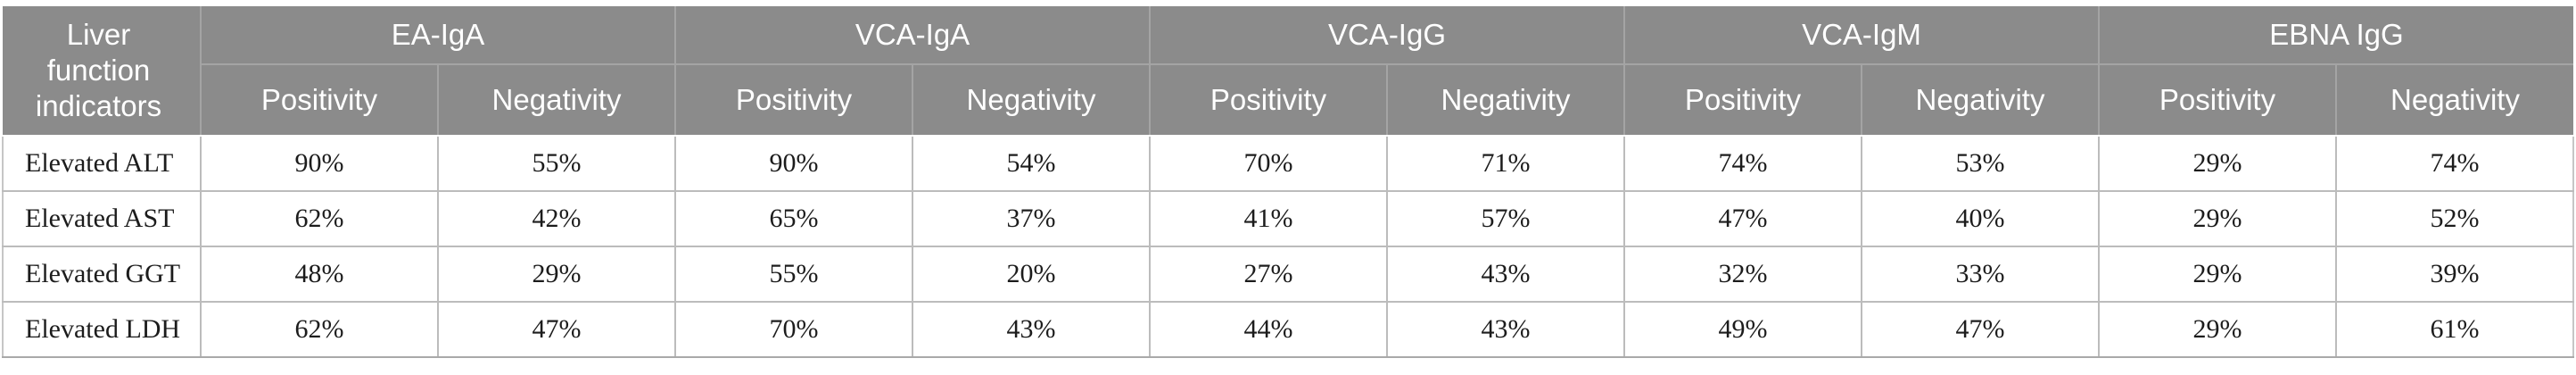 The image size is (2576, 375). What do you see at coordinates (102, 330) in the screenshot?
I see `indicator-cell: Elevated LDH` at bounding box center [102, 330].